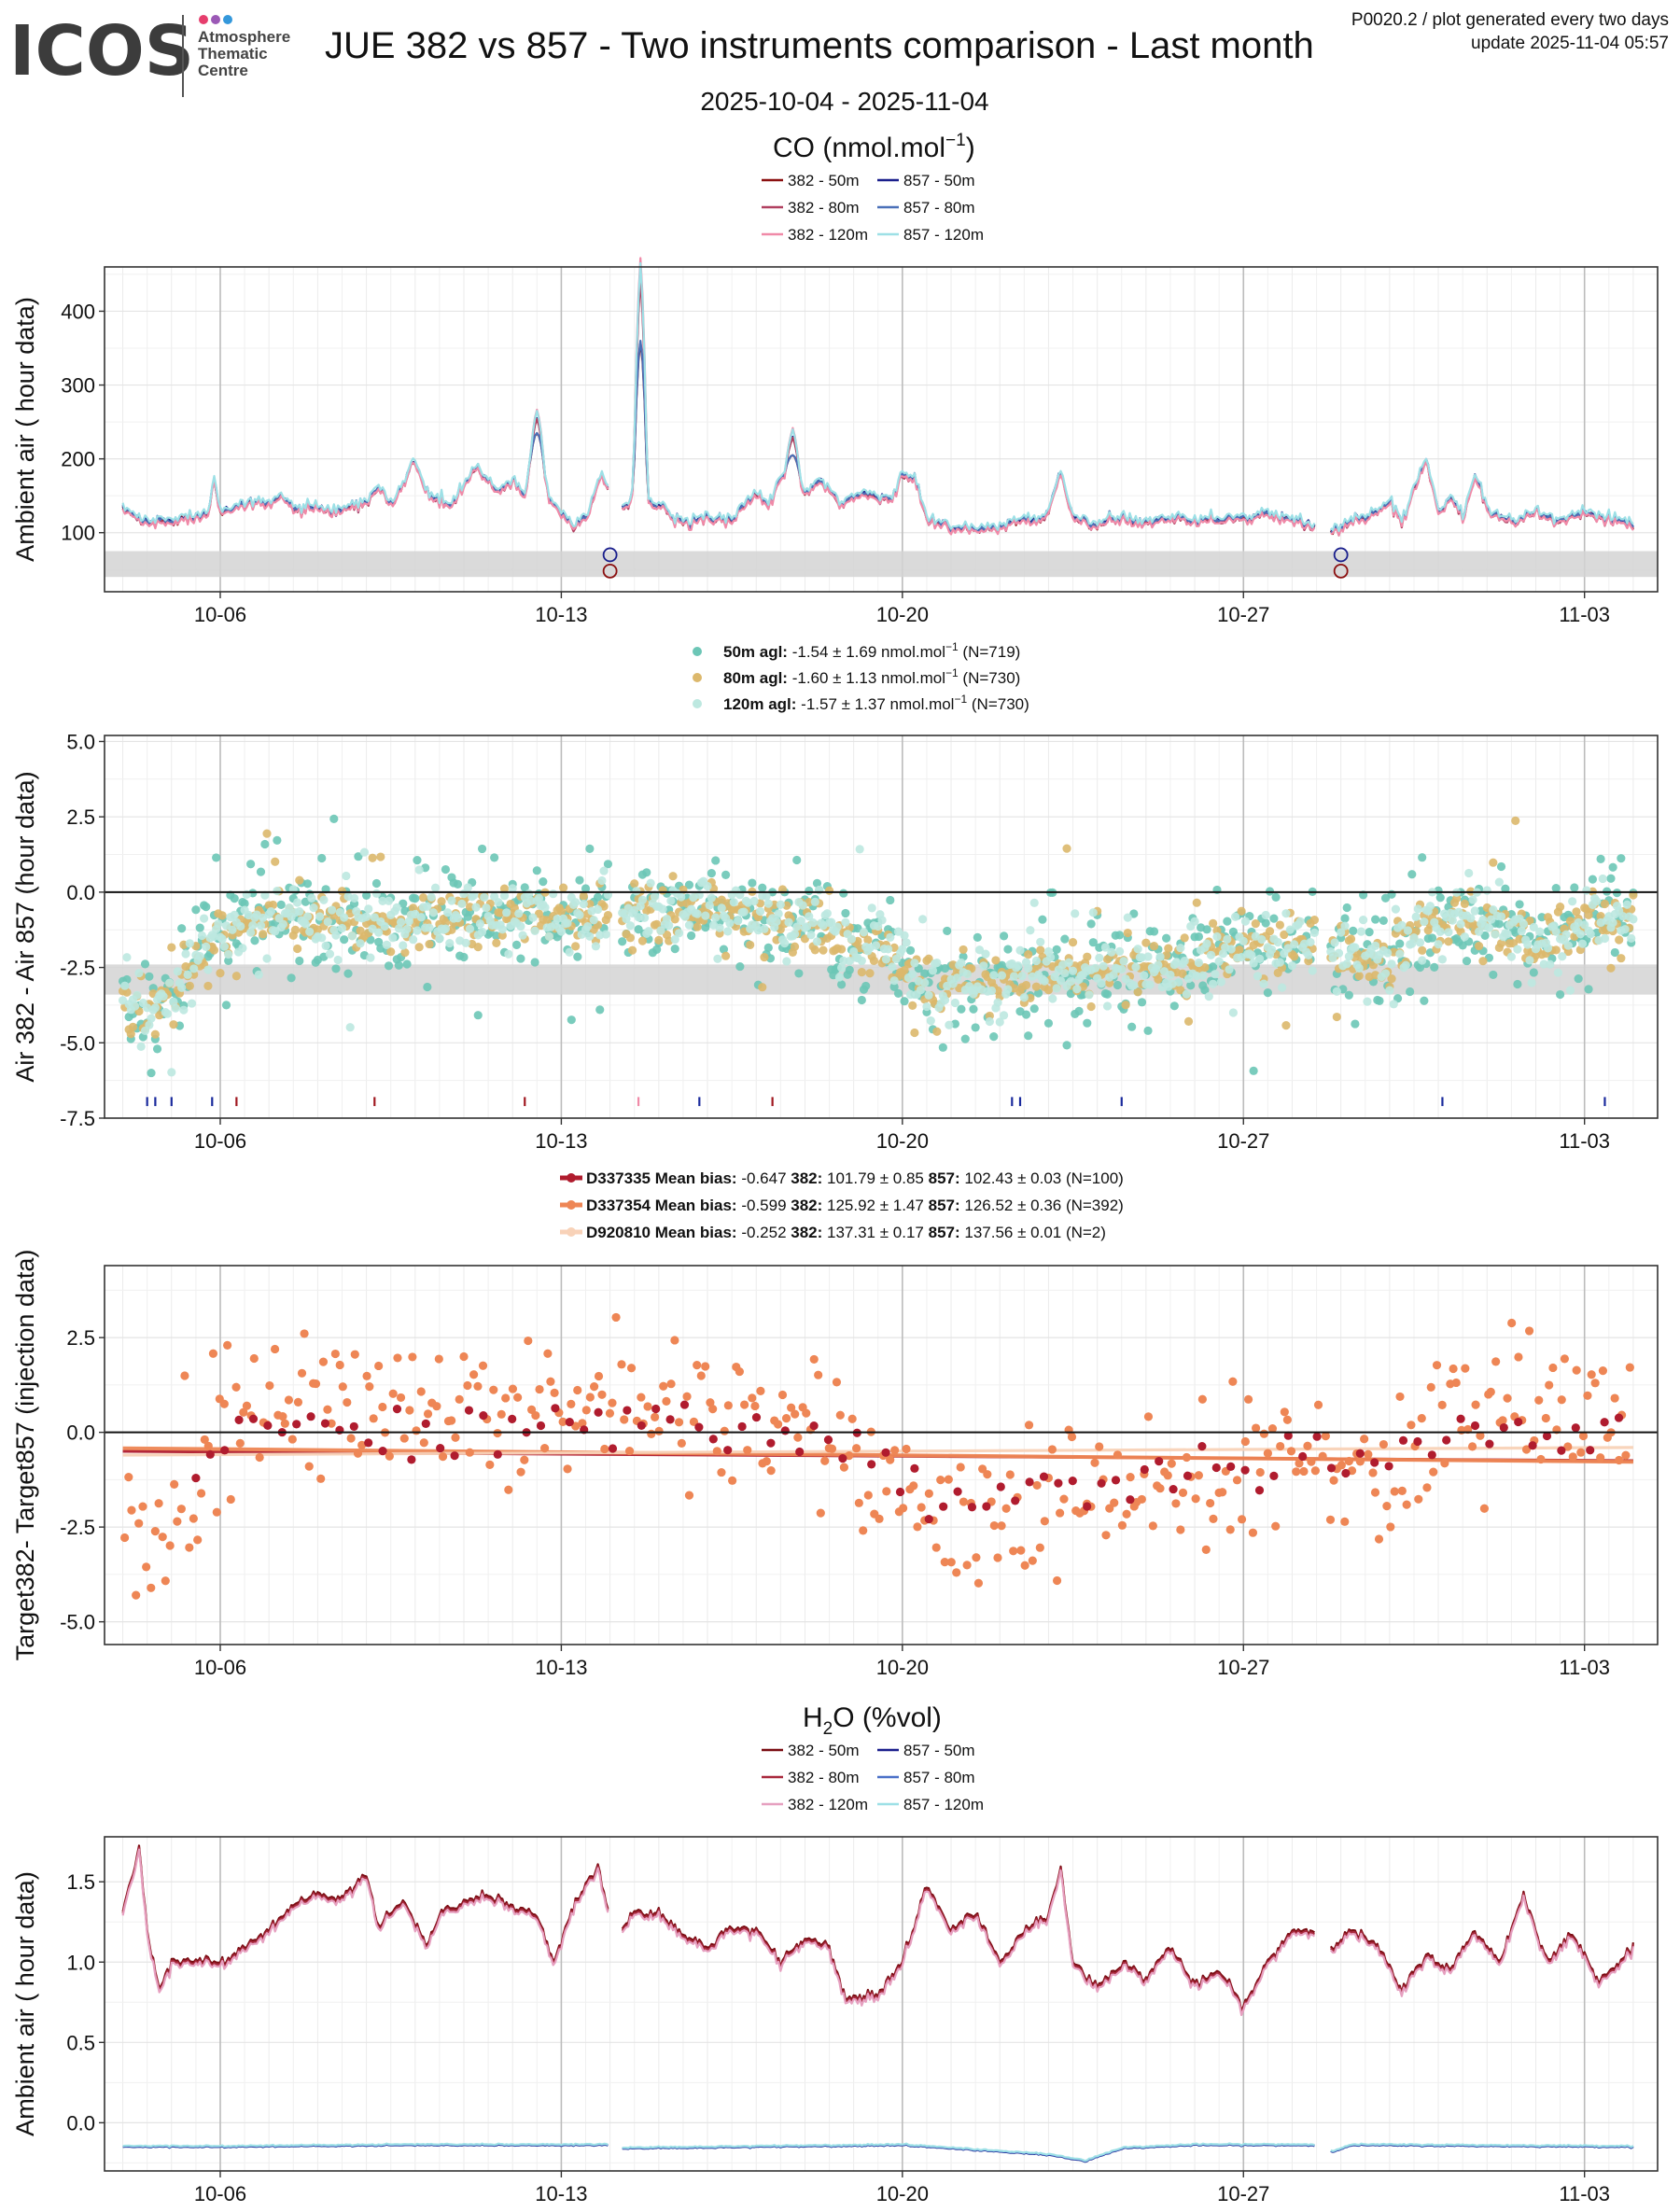 The image size is (1680, 2212). I want to click on plot-update-time: update 2025-11-04 05:57, so click(1570, 43).